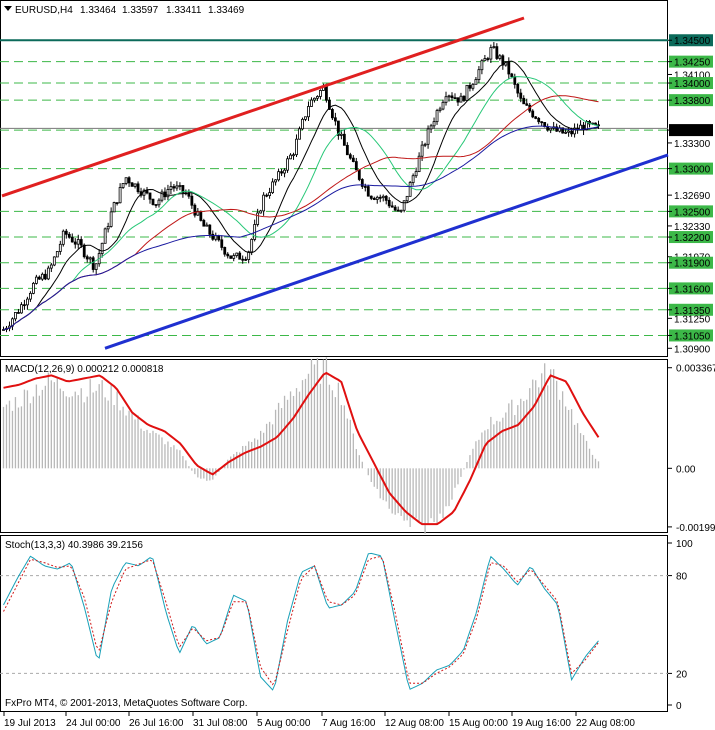 This screenshot has width=715, height=730. I want to click on collapse-arrow-icon, so click(8, 8).